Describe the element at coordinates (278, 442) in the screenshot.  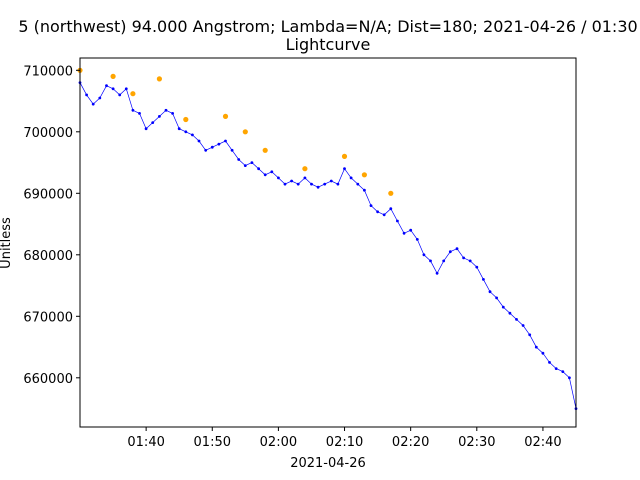
I see `x-tick-label: 02:00` at that location.